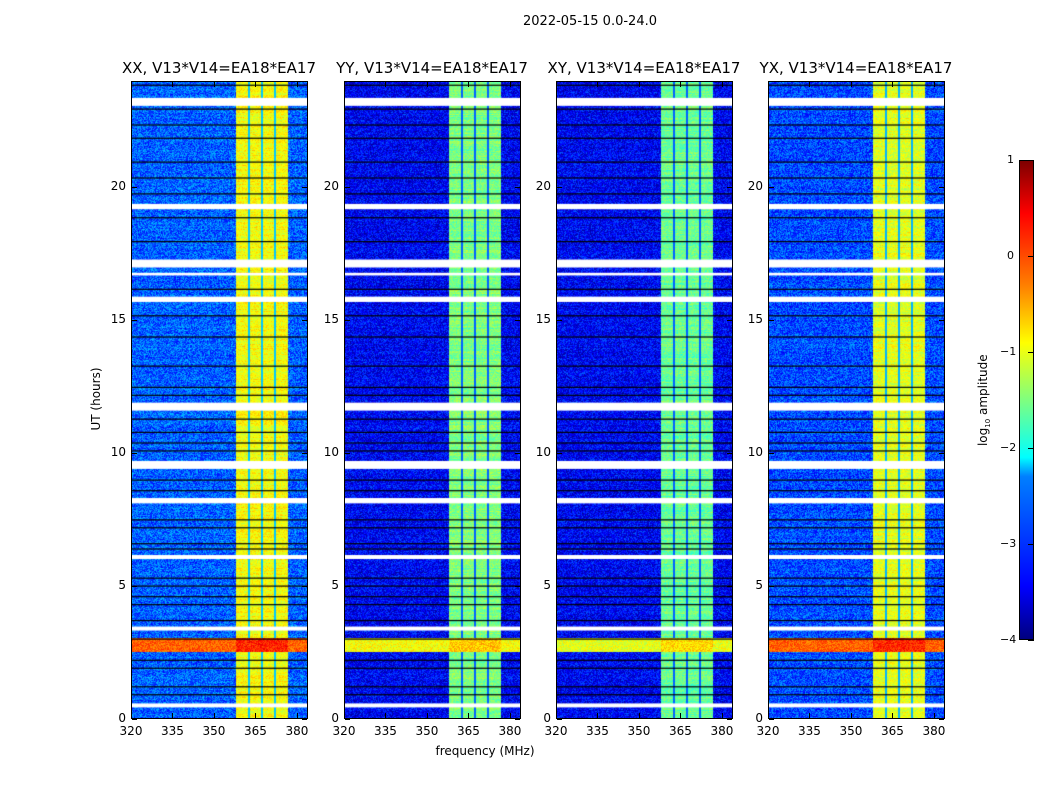  I want to click on colorbar-label-log: log, so click(982, 437).